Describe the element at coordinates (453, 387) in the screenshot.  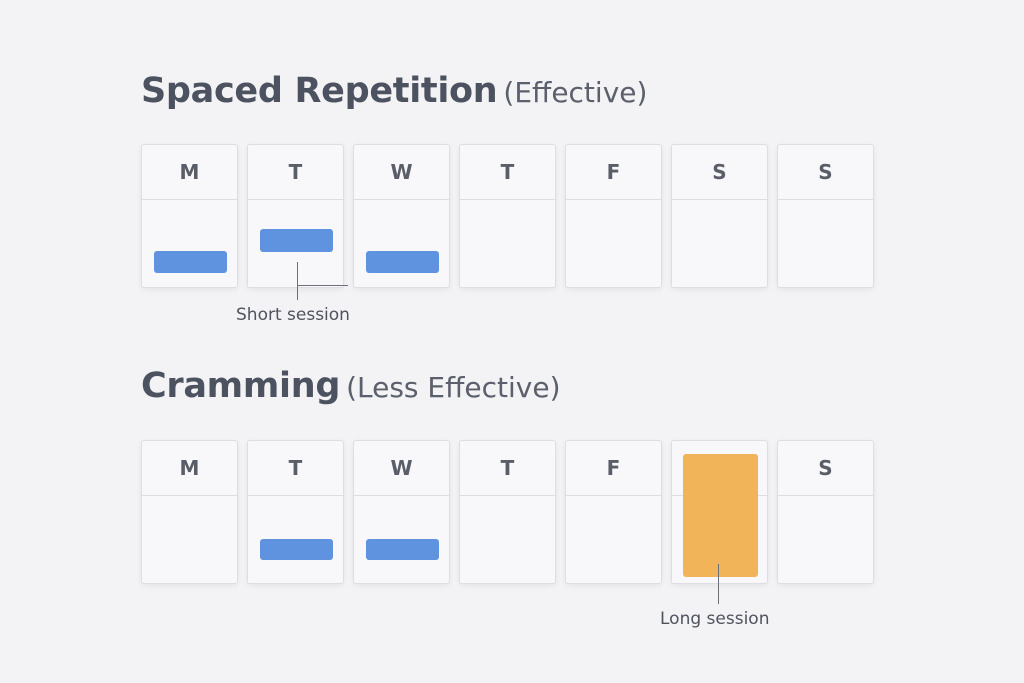
I see `section-qualifier: (Less Effective)` at that location.